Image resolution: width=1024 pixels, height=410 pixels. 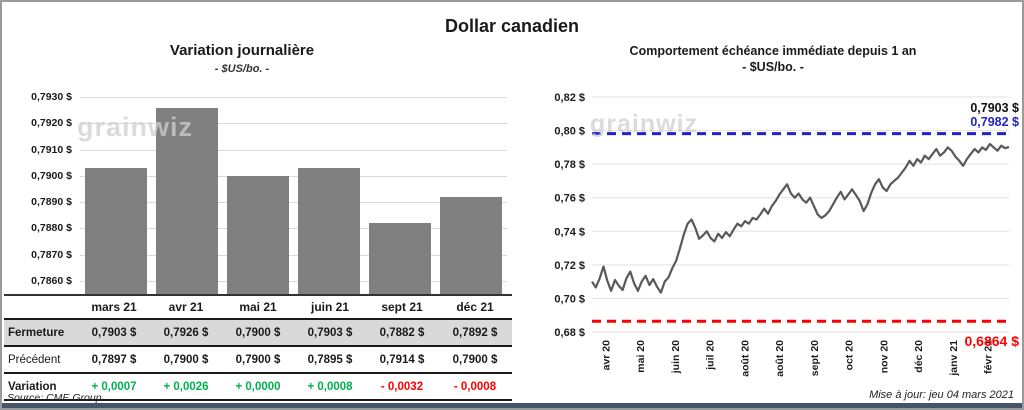 What do you see at coordinates (186, 307) in the screenshot?
I see `column-header-avr 21: avr 21` at bounding box center [186, 307].